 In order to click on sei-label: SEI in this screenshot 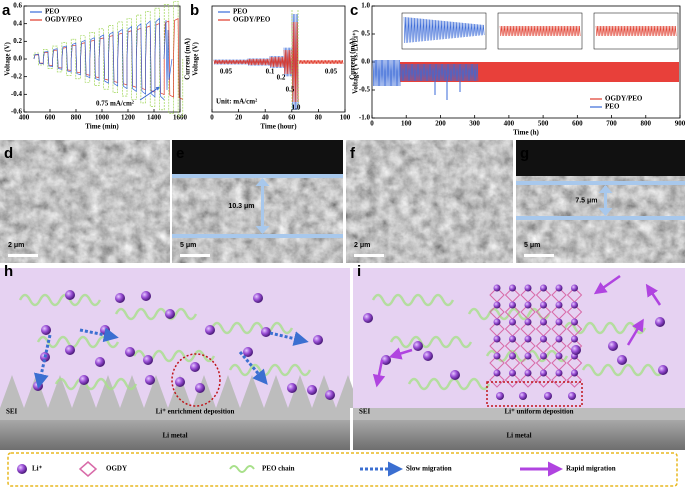, I will do `click(365, 412)`.